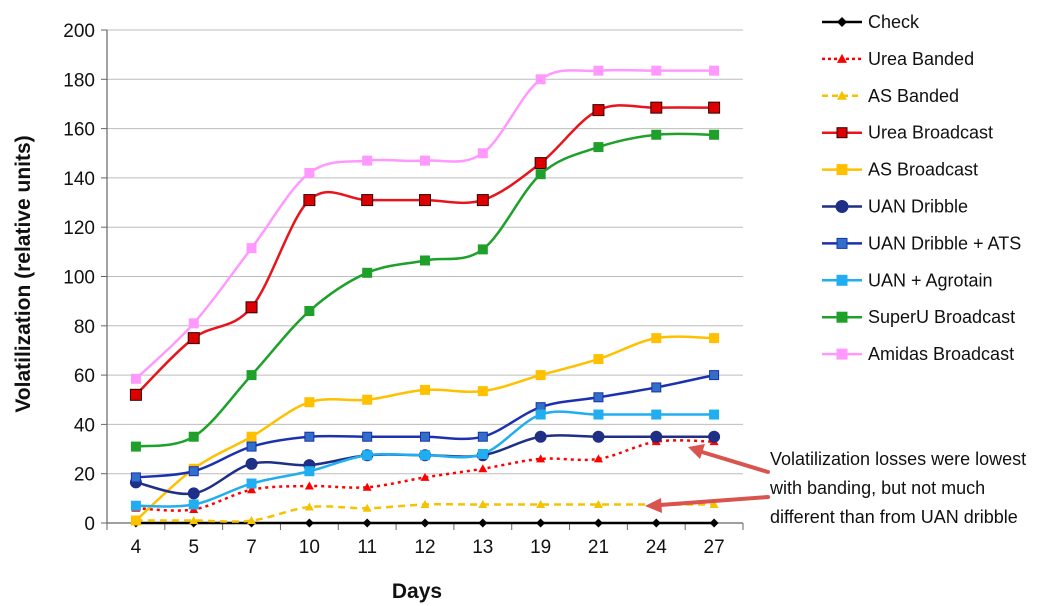  I want to click on legend-entry-urea-banded: Urea Banded, so click(898, 59).